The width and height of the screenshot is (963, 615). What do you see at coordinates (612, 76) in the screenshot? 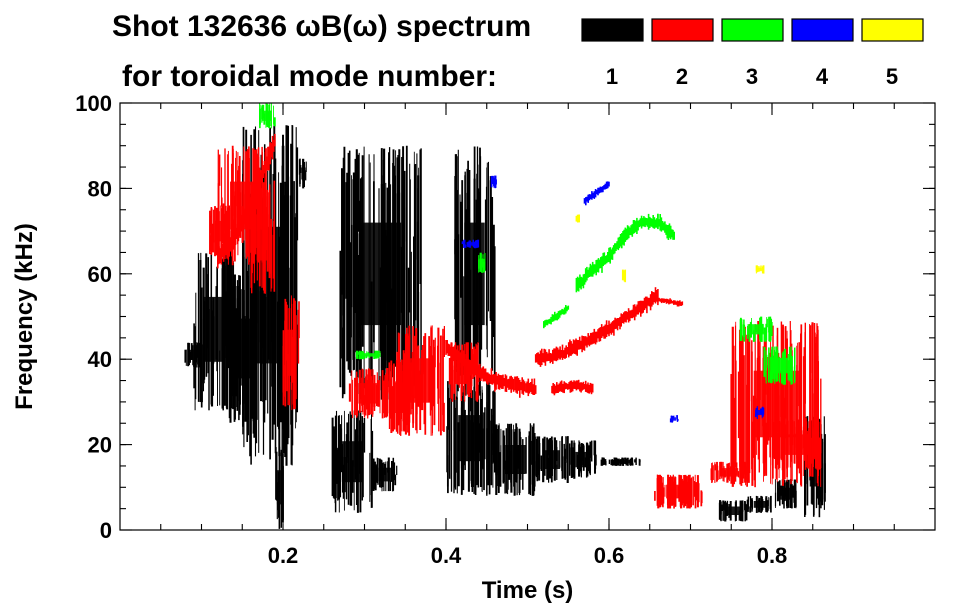
I see `legend-label-1: 1` at bounding box center [612, 76].